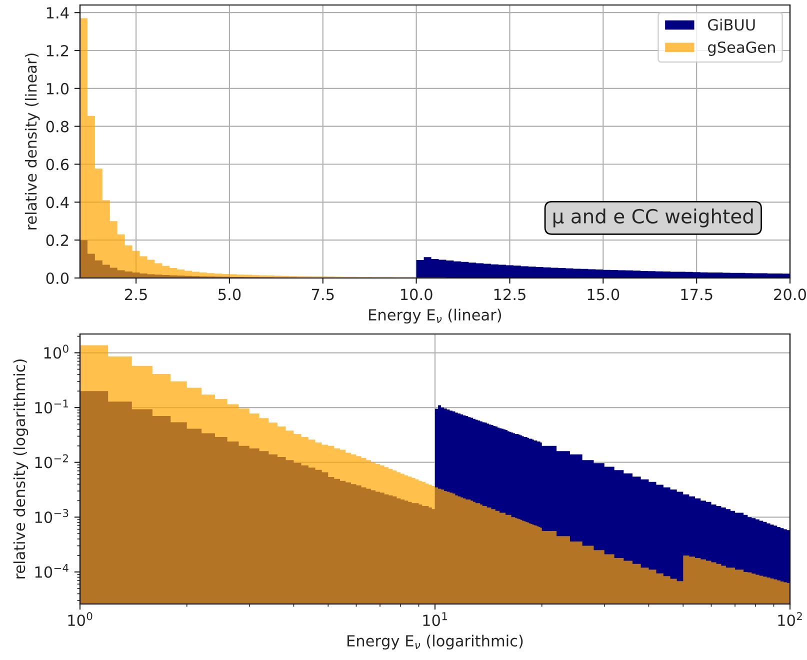  I want to click on x-axis-title: Energy E$_{ν}$ (linear), so click(435, 316).